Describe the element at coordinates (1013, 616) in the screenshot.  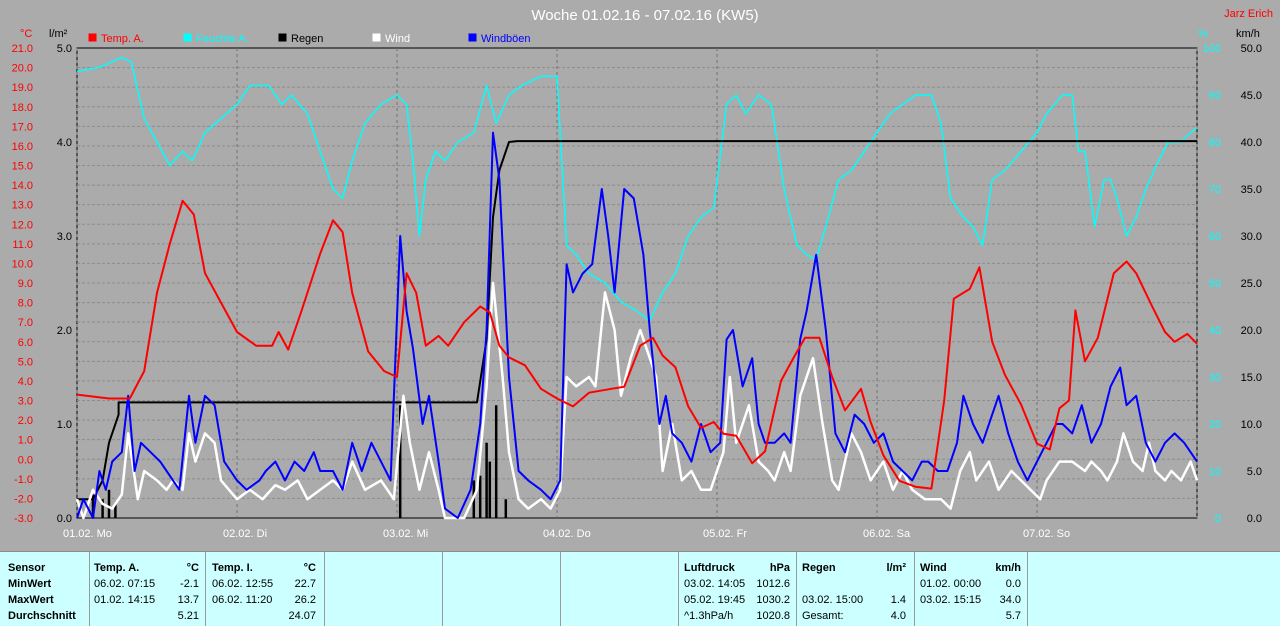
I see `wind-avg-value: 5.7` at that location.